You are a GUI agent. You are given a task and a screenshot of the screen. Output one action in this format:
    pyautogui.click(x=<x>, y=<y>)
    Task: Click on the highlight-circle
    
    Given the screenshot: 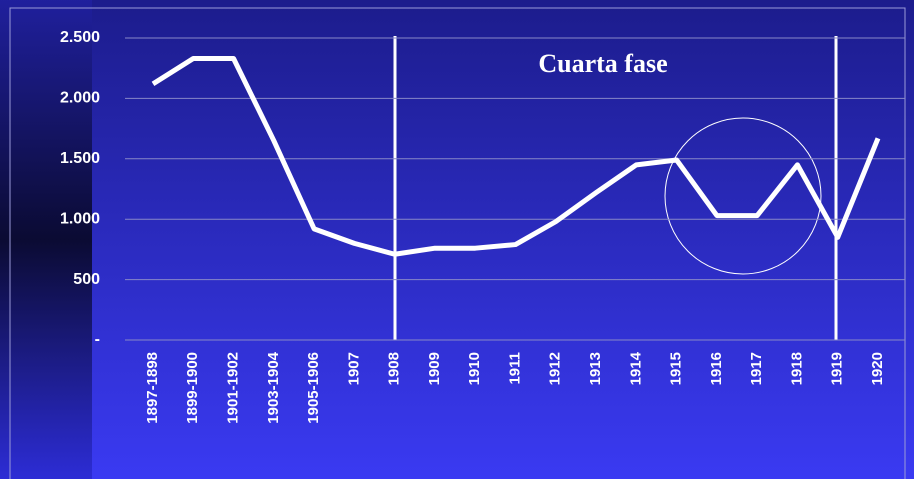 What is the action you would take?
    pyautogui.click(x=743, y=196)
    